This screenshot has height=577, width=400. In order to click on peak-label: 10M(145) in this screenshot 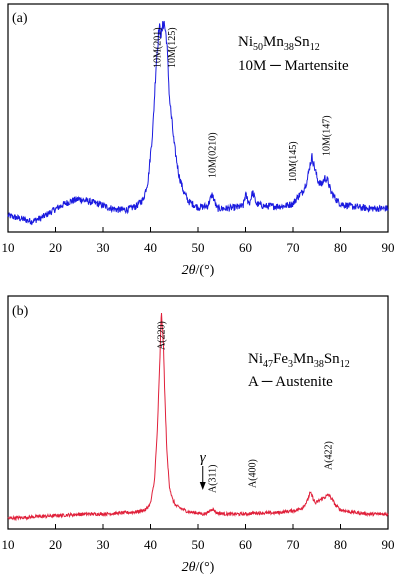, I will do `click(293, 161)`.